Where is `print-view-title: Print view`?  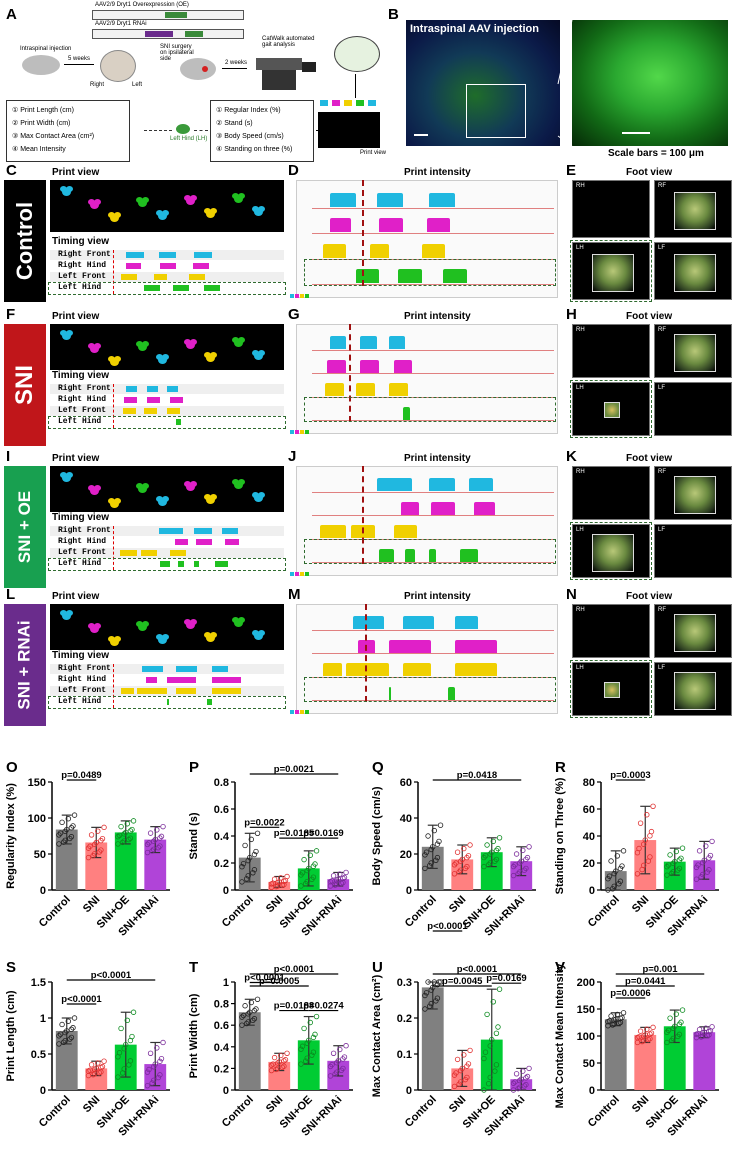 print-view-title: Print view is located at coordinates (76, 458).